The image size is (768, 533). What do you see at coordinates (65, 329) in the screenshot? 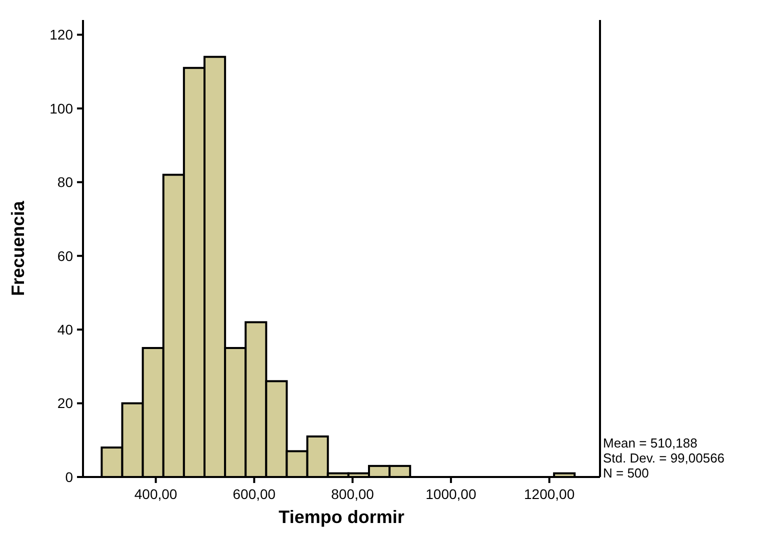
I see `y-tick-label: 40` at bounding box center [65, 329].